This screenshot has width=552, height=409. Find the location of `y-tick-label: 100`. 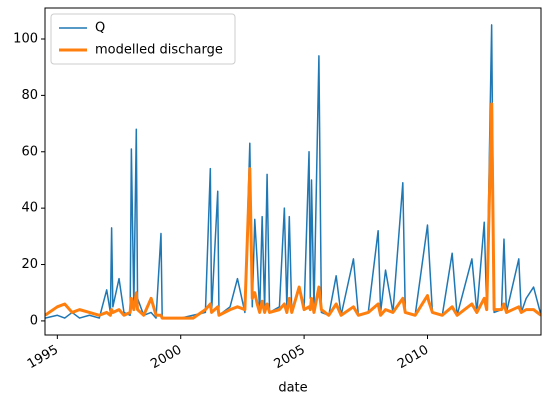

y-tick-label: 100 is located at coordinates (25, 39).